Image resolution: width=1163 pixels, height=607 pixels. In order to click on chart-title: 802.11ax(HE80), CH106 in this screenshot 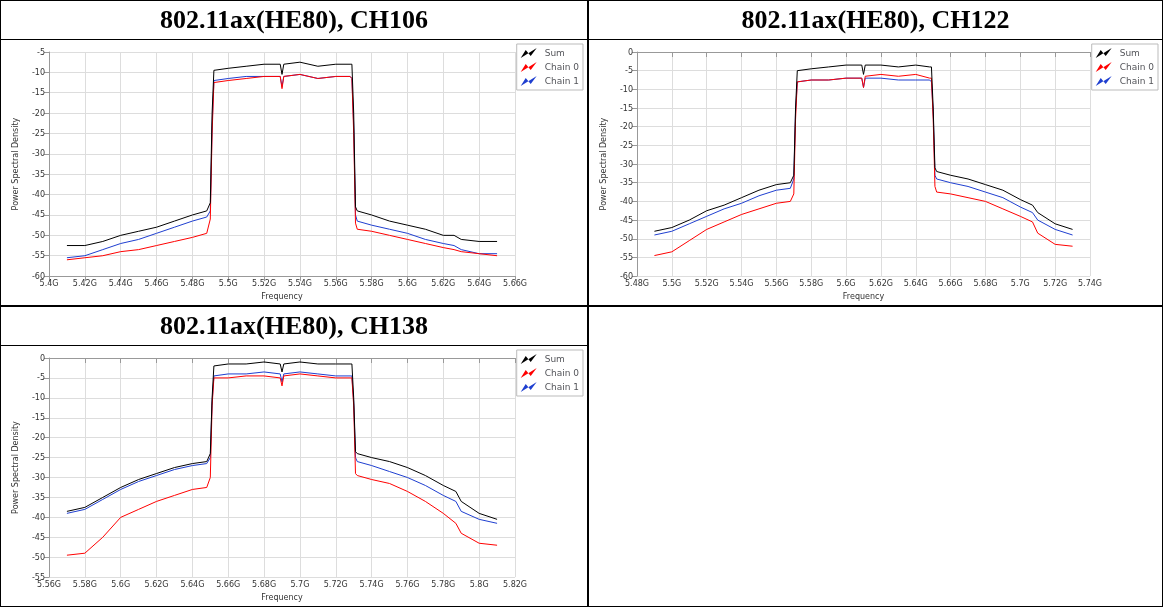, I will do `click(294, 20)`.